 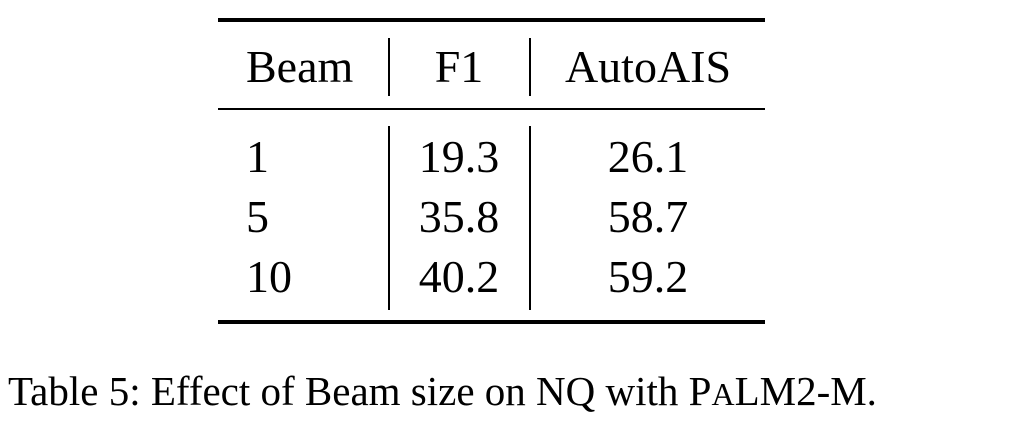 What do you see at coordinates (805, 391) in the screenshot?
I see `caption-suffix: LM2-M.` at bounding box center [805, 391].